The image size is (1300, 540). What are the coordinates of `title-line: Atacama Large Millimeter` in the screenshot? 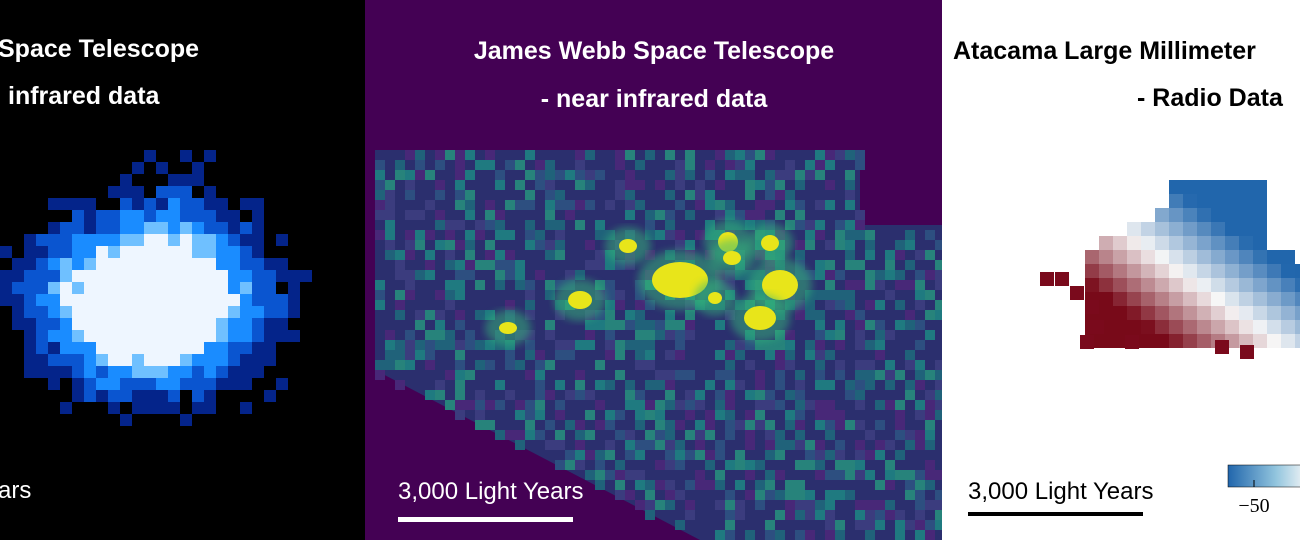 It's located at (1104, 51).